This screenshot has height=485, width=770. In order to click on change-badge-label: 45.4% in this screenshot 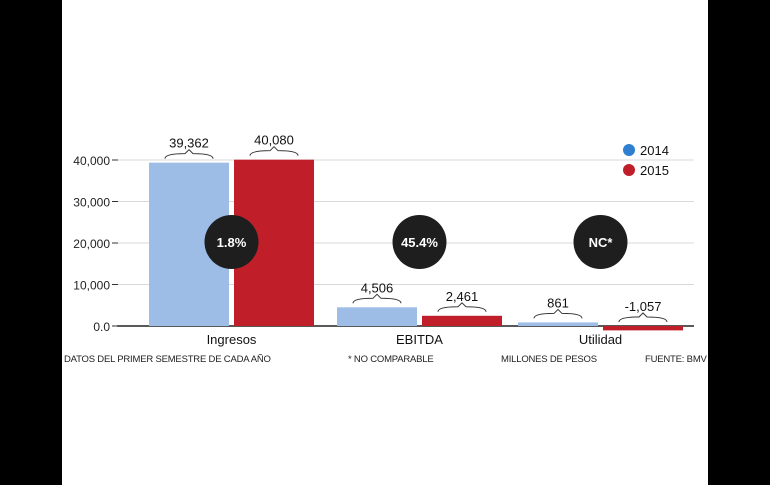, I will do `click(419, 242)`.